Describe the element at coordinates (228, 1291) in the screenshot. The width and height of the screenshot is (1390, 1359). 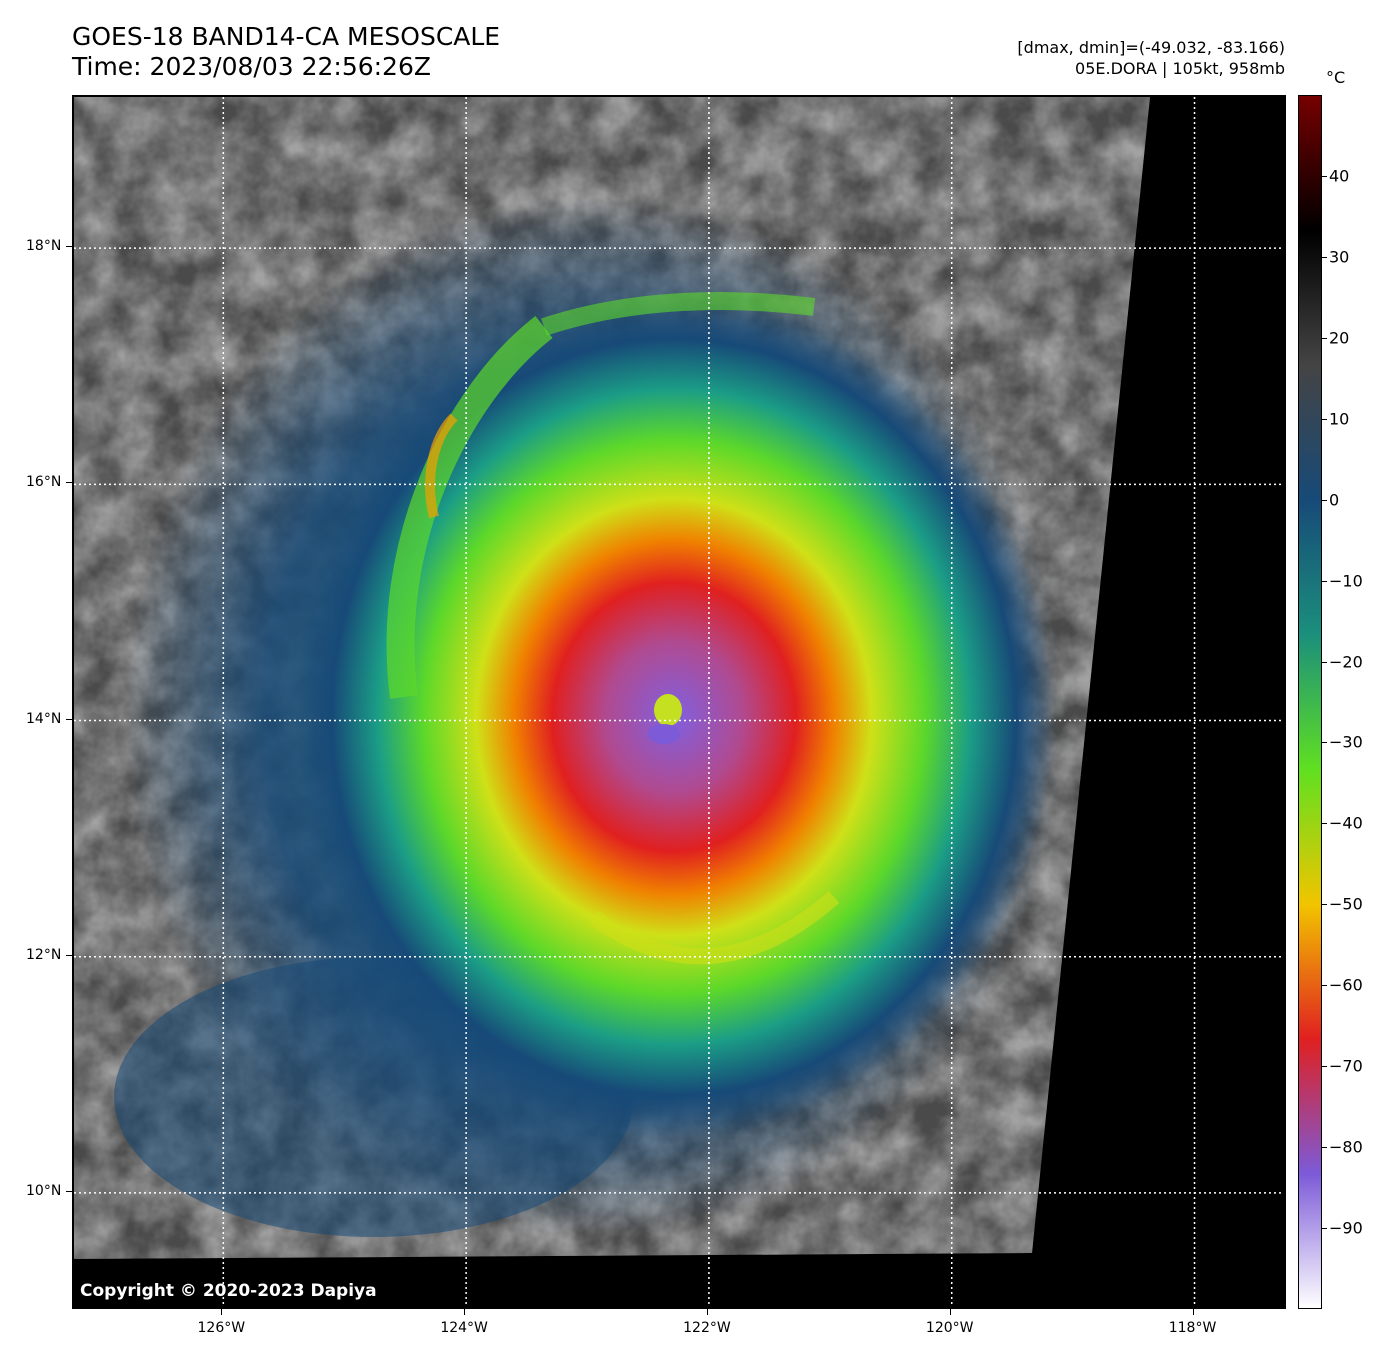
I see `copyright-text: Copyright © 2020-2023 Dapiya` at that location.